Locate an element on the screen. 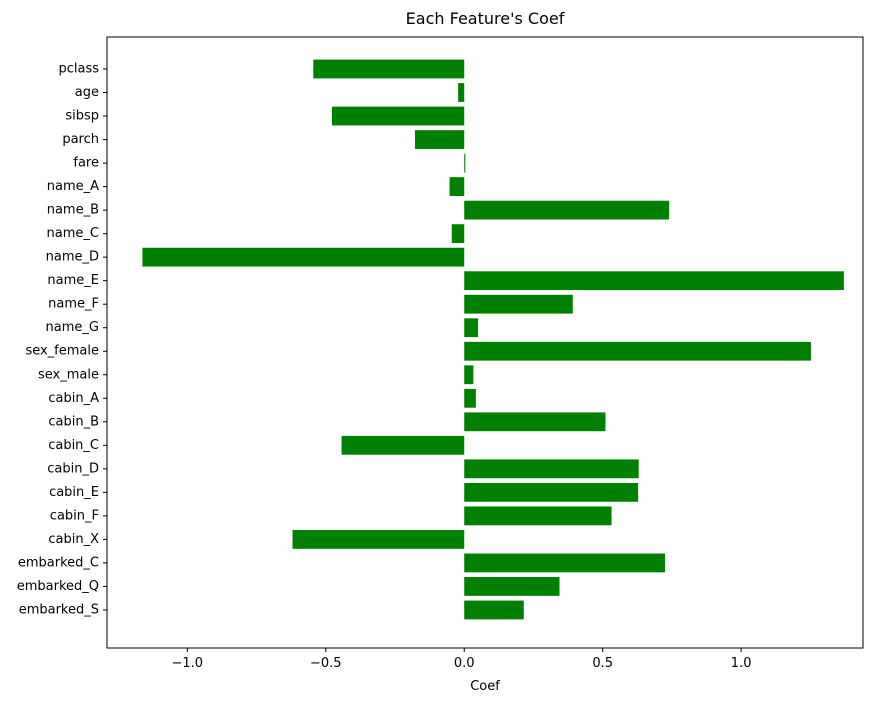 This screenshot has height=701, width=892. bar-cabin_E is located at coordinates (551, 492).